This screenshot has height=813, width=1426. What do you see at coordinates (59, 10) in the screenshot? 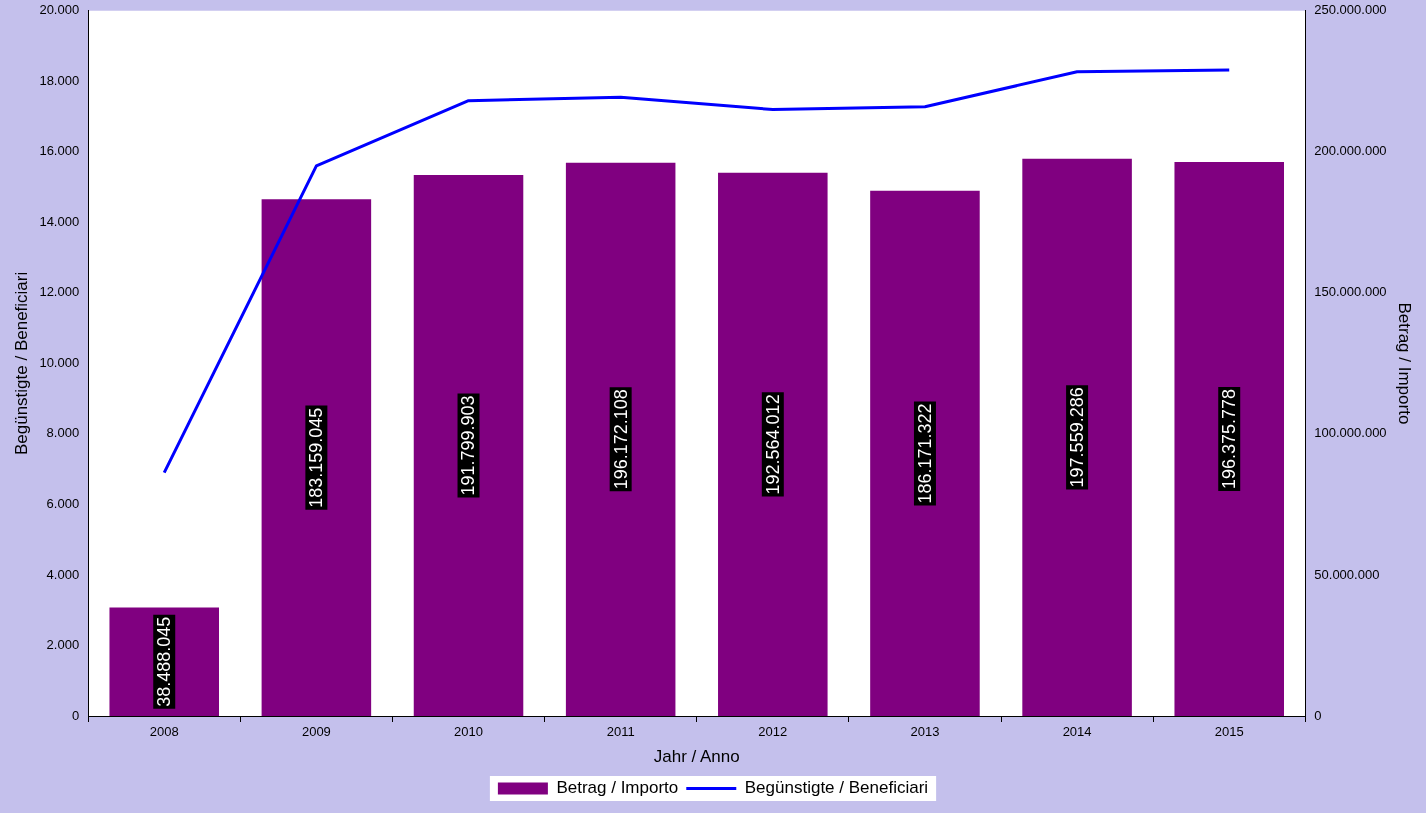
I see `y-tick-label: 20.000` at bounding box center [59, 10].